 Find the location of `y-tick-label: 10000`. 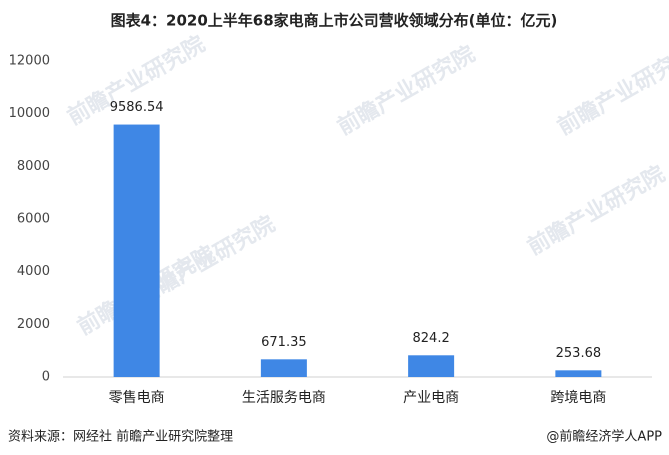

y-tick-label: 10000 is located at coordinates (29, 113).